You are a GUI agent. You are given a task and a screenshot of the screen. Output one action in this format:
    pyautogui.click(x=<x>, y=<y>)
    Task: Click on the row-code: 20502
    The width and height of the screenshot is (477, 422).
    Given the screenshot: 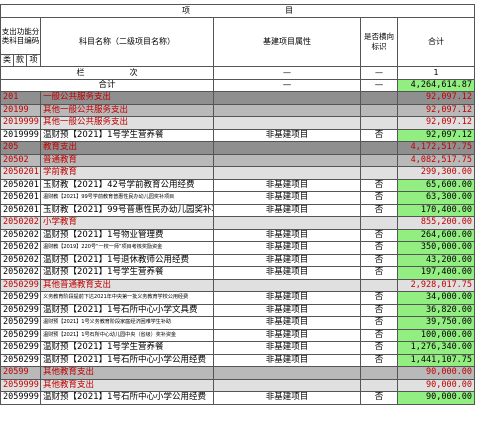 What is the action you would take?
    pyautogui.click(x=20, y=160)
    